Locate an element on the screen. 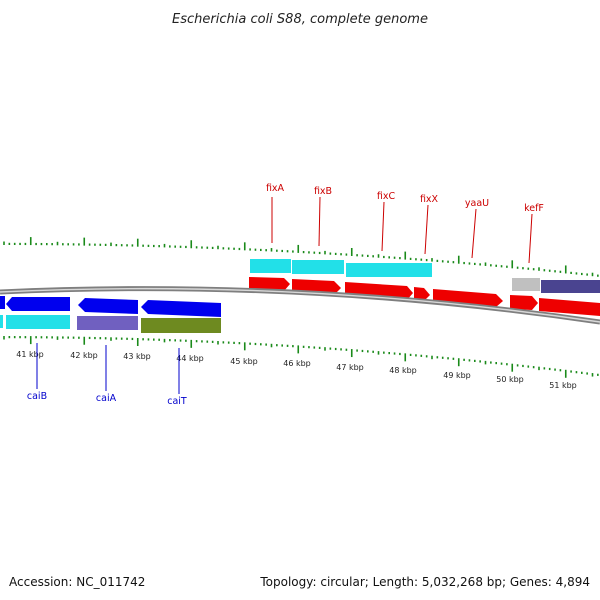  kbp-label: 48 kbp is located at coordinates (403, 370).